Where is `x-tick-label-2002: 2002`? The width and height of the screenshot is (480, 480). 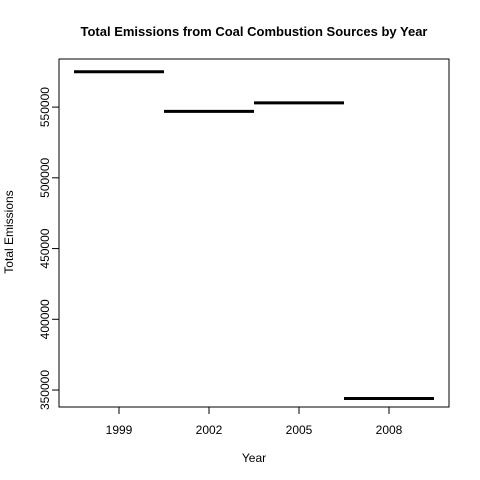
x-tick-label-2002: 2002 is located at coordinates (209, 430).